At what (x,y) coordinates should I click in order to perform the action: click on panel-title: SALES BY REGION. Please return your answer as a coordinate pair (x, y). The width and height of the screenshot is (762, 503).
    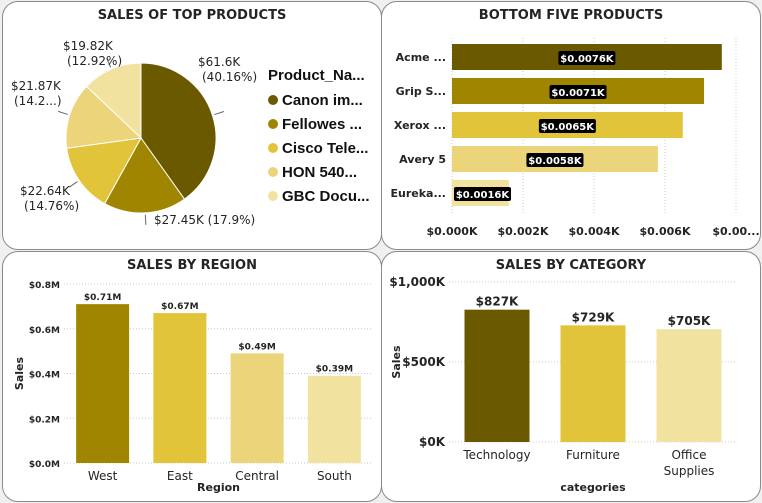
    Looking at the image, I should click on (192, 265).